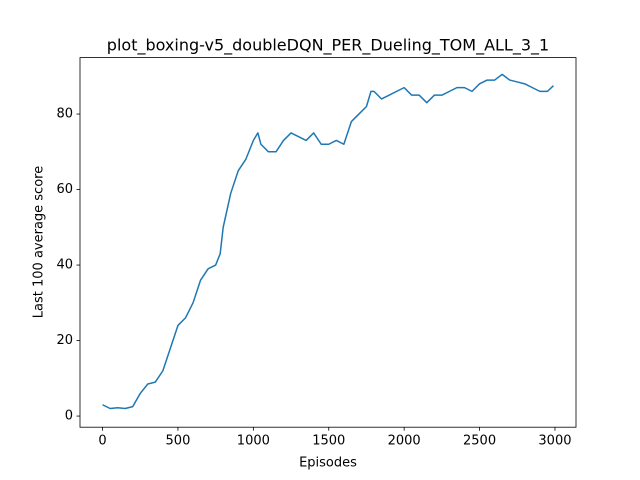  Describe the element at coordinates (69, 416) in the screenshot. I see `y-tick-label: 0` at that location.